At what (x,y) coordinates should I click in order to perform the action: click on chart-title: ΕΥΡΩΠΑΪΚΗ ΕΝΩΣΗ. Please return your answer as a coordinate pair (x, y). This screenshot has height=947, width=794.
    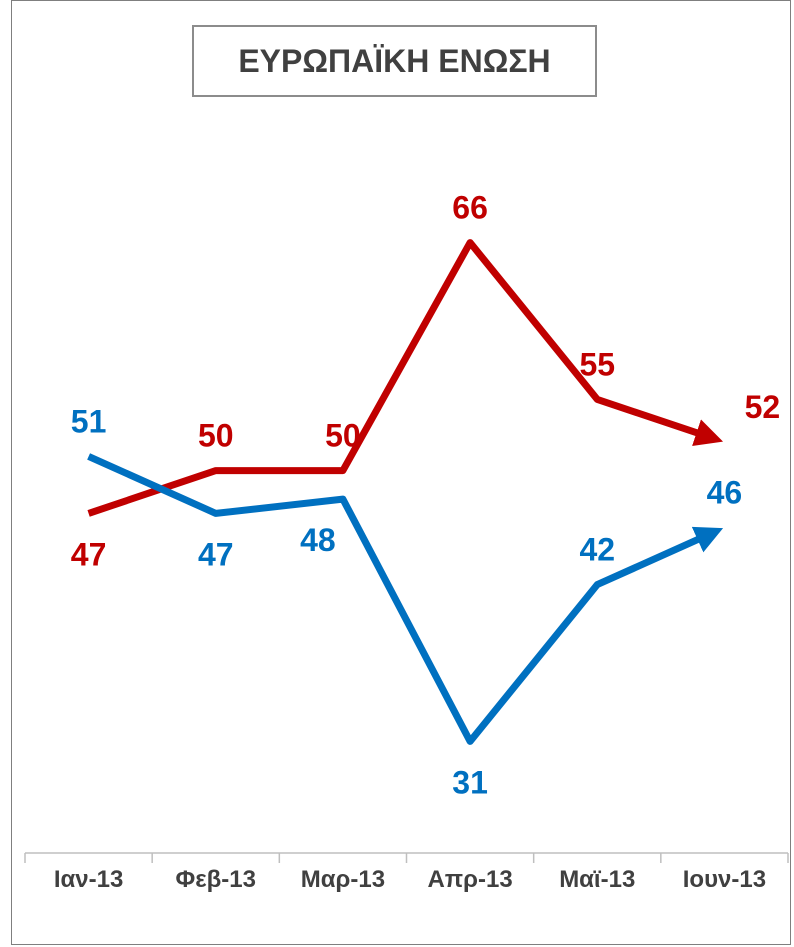
    Looking at the image, I should click on (394, 60).